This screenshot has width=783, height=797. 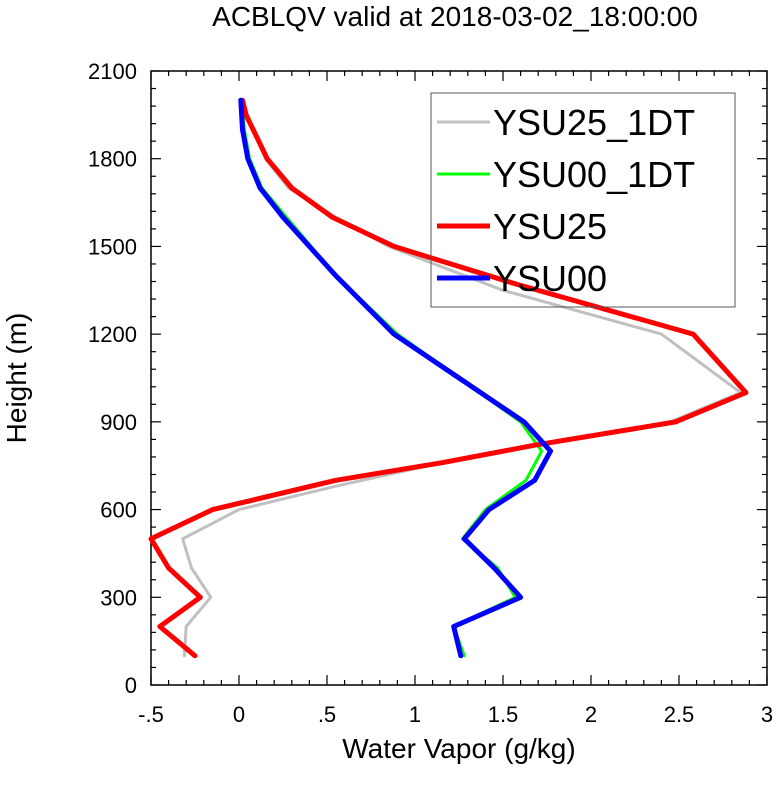 What do you see at coordinates (112, 71) in the screenshot?
I see `y-tick-label: 2100` at bounding box center [112, 71].